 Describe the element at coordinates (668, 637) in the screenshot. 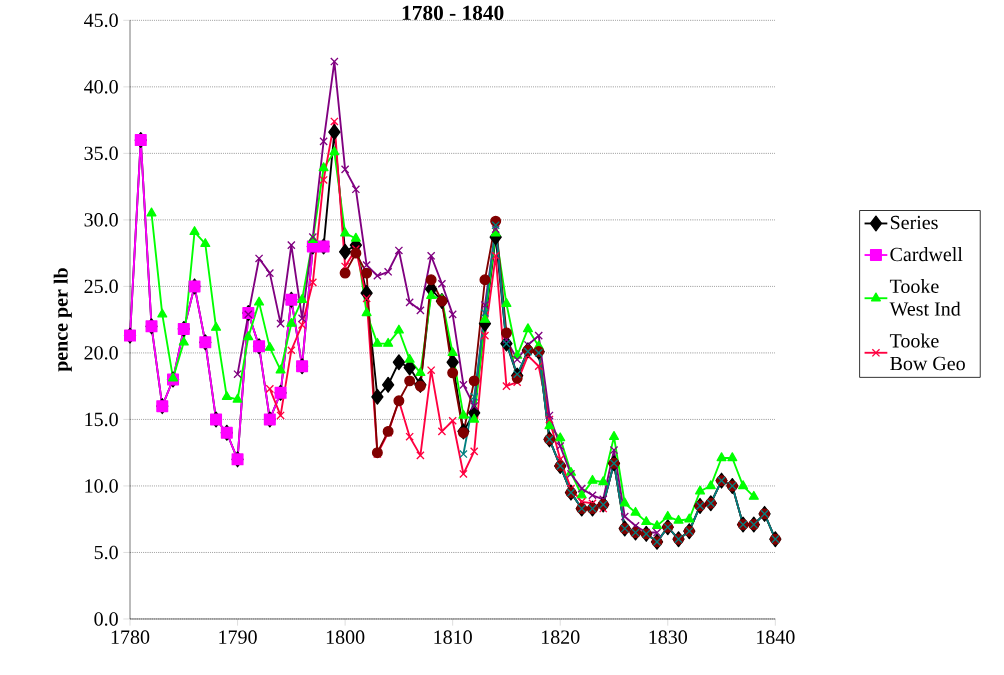

I see `x-tick-label: 1830` at that location.